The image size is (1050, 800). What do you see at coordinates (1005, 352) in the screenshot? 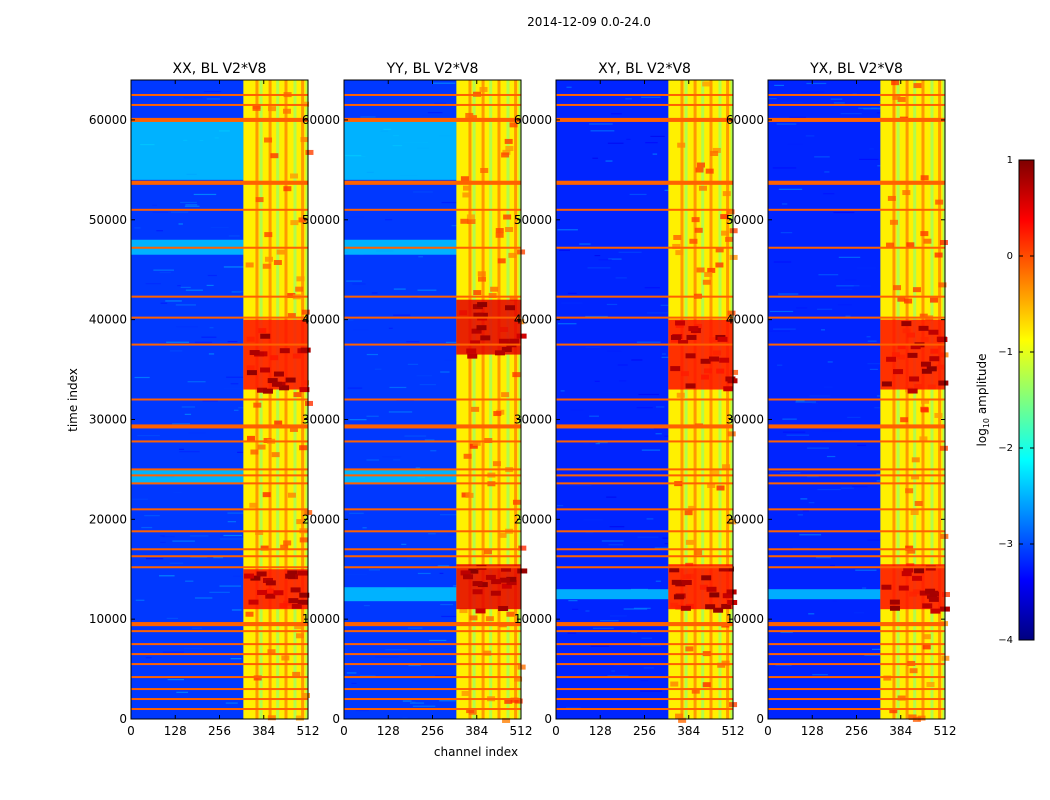
I see `colorbar-tick-label: −1` at bounding box center [1005, 352].